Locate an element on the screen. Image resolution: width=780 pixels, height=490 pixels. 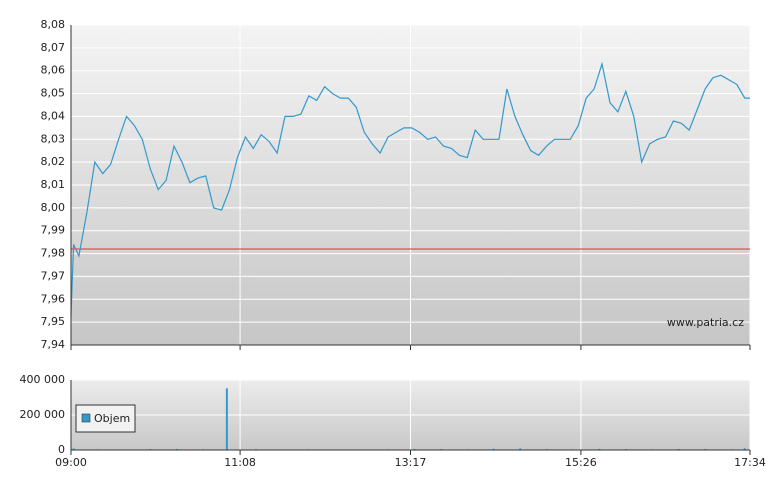
x-tick-label: 13:17 is located at coordinates (411, 462).